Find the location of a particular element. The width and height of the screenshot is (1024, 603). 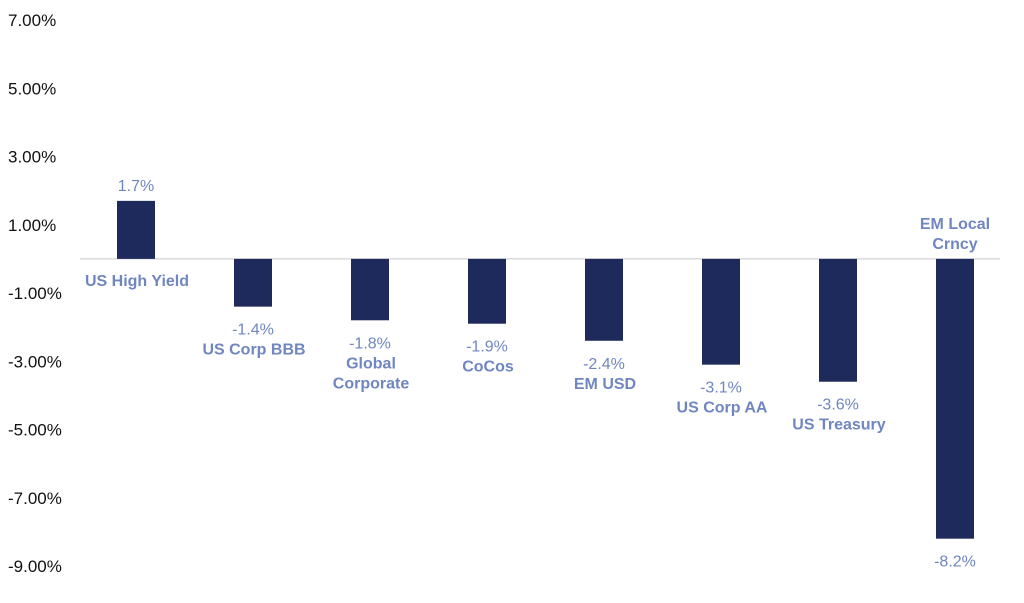

category-label: US High Yield is located at coordinates (137, 281).